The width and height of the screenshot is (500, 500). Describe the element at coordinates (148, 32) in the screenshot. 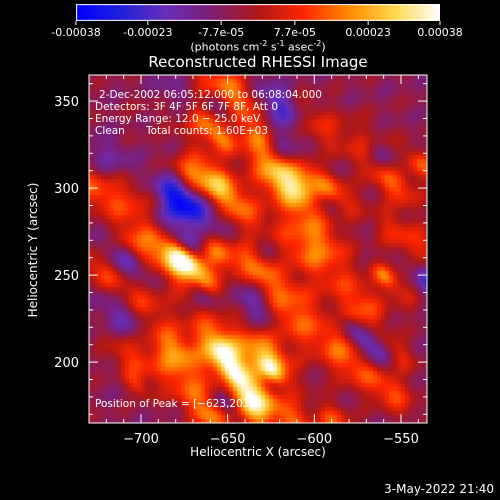

I see `colorbar-tick-label: -0.00023` at that location.